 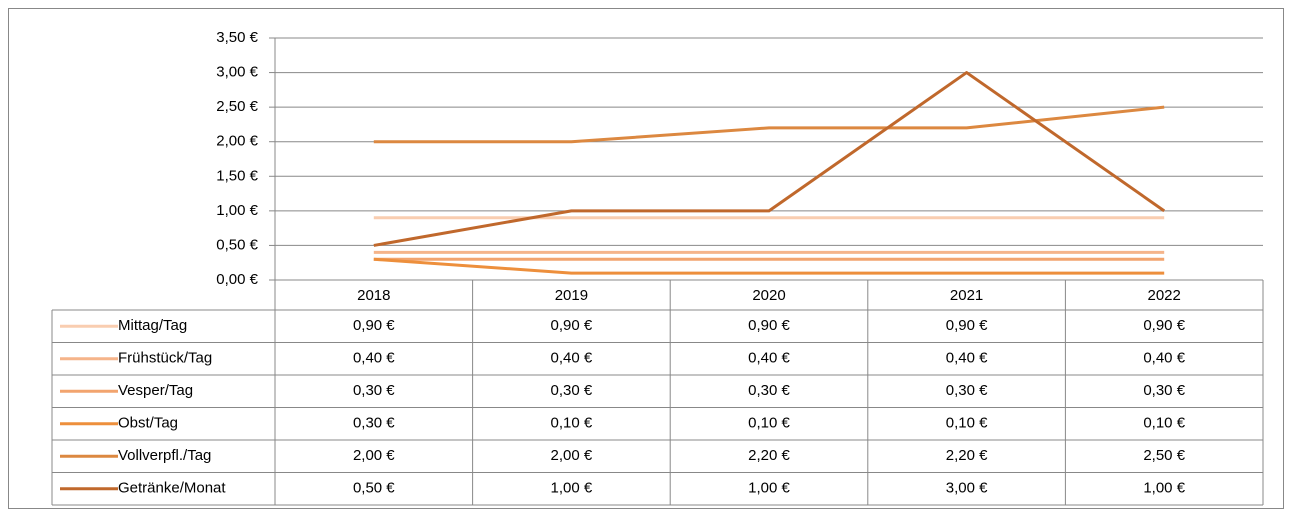 I want to click on x-tick-label: 2021, so click(x=966, y=295).